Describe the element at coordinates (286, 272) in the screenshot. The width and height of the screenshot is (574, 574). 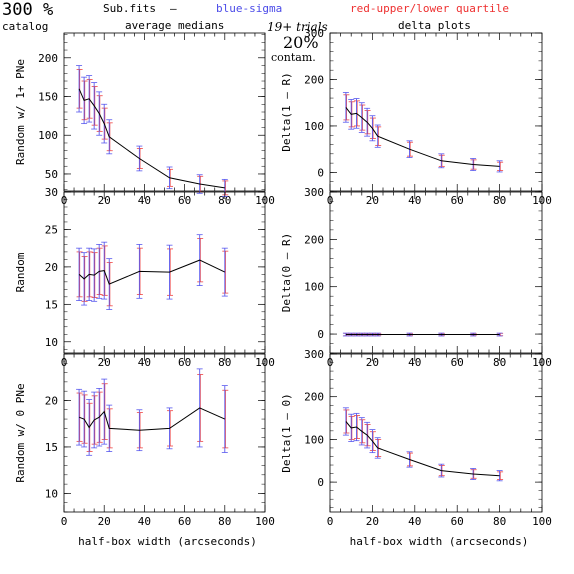
I see `y-axis-label: Delta(0 – R)` at that location.